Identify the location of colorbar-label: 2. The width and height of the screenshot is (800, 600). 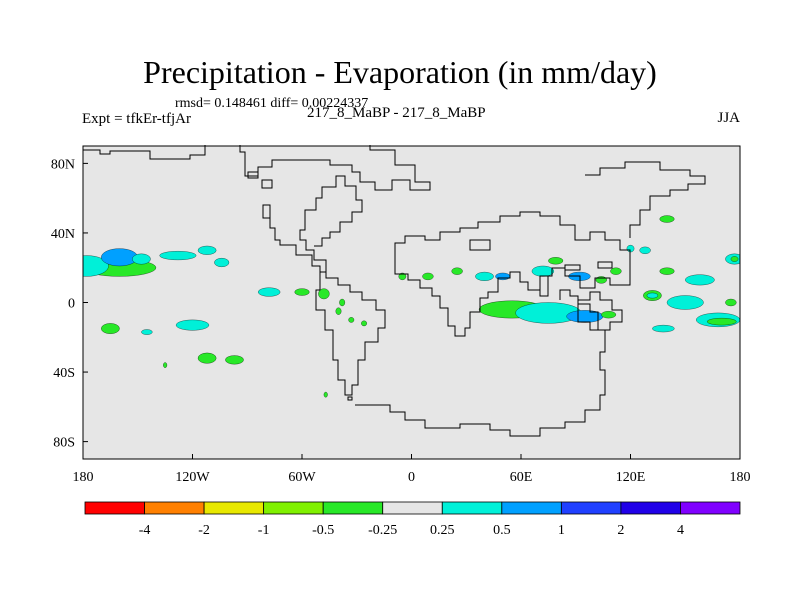
(620, 530).